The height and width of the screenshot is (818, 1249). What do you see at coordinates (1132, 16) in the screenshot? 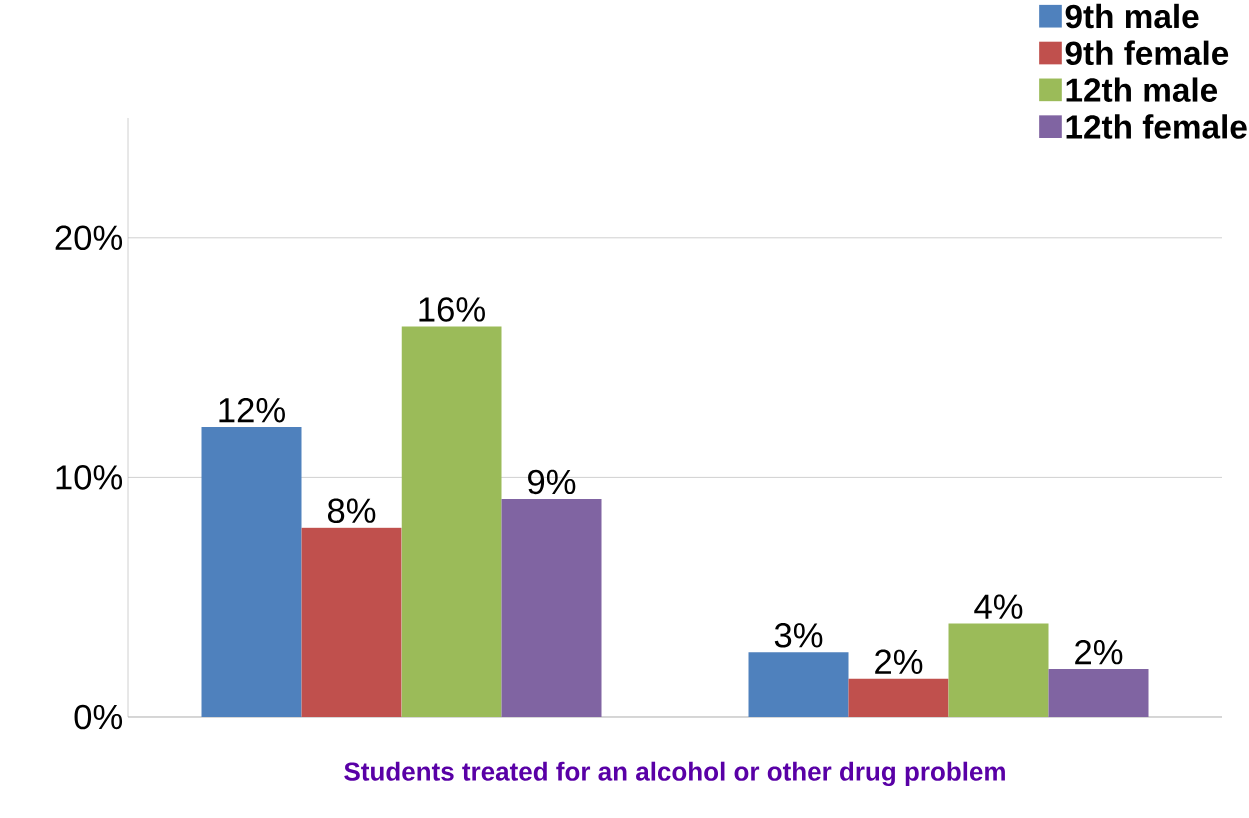
I see `legend-label: 9th male` at bounding box center [1132, 16].